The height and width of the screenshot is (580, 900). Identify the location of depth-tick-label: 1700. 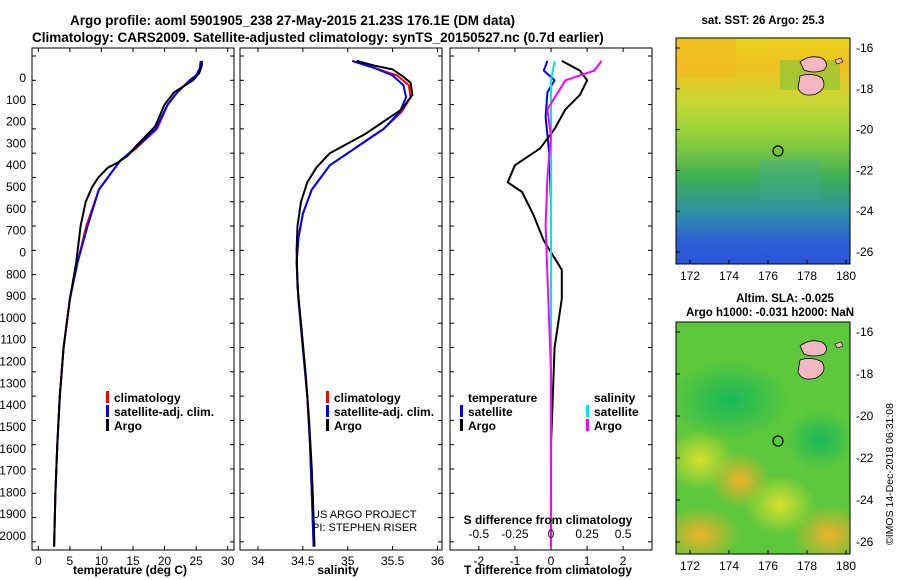
(13, 471).